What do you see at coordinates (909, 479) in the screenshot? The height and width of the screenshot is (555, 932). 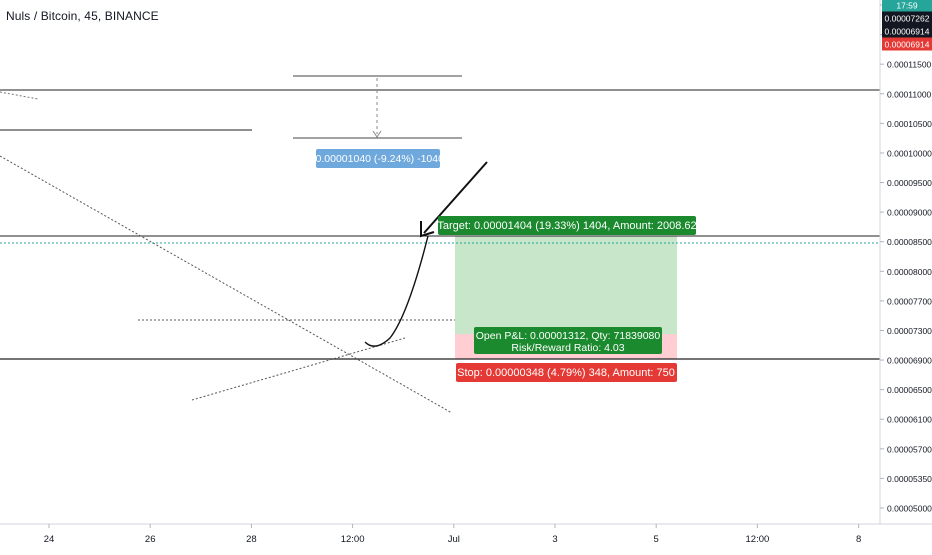 I see `y-tick-label: 0.00005350` at bounding box center [909, 479].